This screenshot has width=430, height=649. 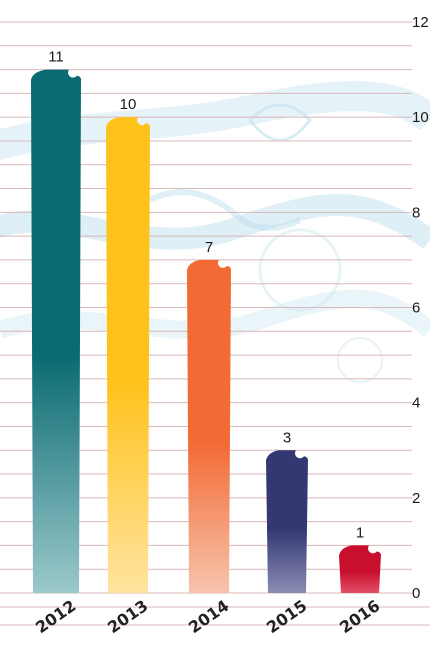 I want to click on x-tick-label-2015: 2015, so click(x=286, y=616).